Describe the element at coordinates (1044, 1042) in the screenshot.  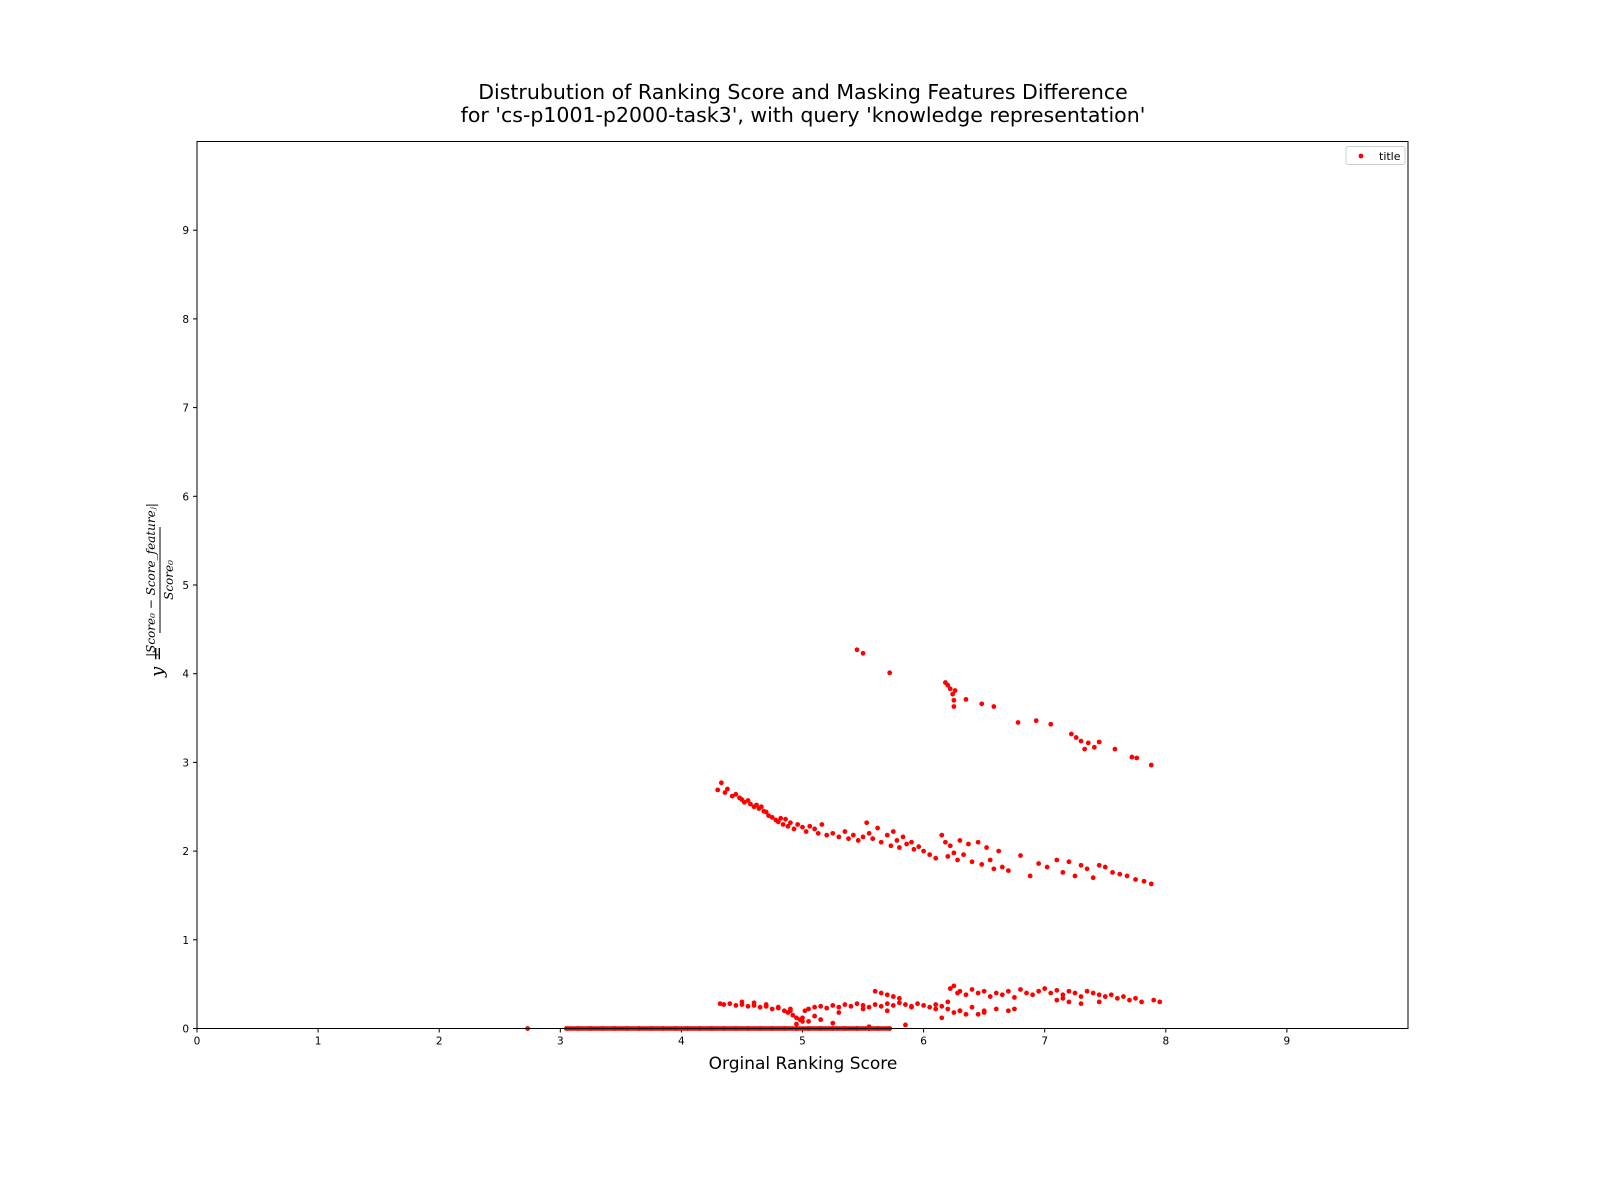
I see `x-tick-label: 7` at that location.